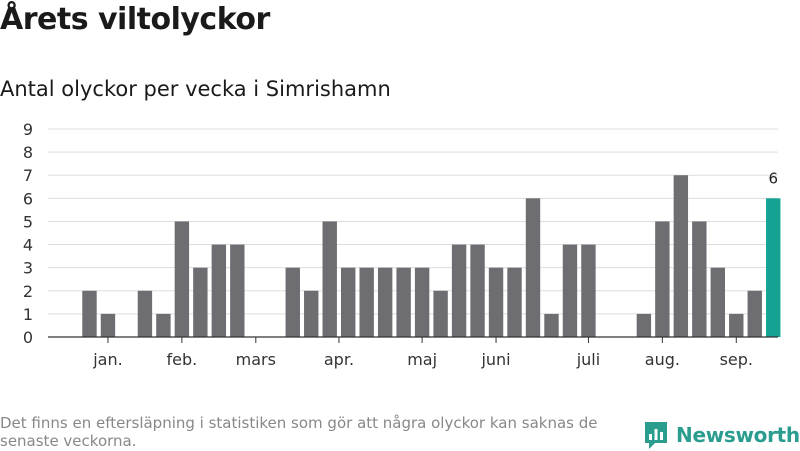 This screenshot has width=800, height=451. What do you see at coordinates (495, 359) in the screenshot?
I see `x-tick-label: juni` at bounding box center [495, 359].